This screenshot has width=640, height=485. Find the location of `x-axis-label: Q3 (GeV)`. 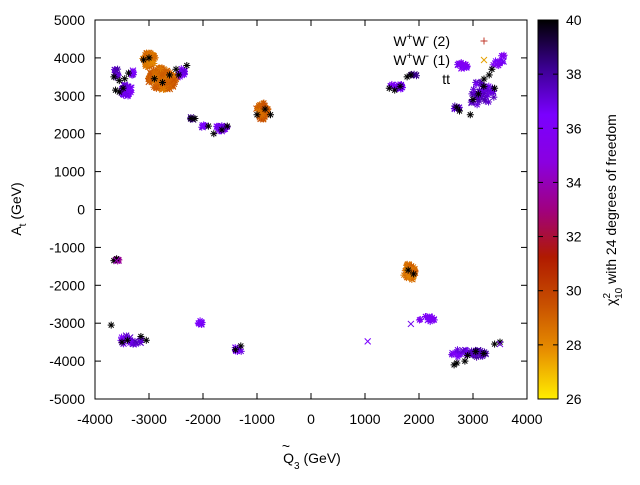

x-axis-label: Q3 (GeV) is located at coordinates (312, 461).